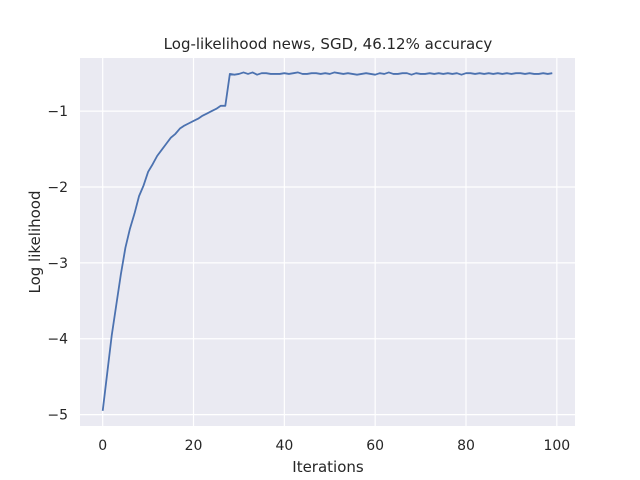 The height and width of the screenshot is (480, 640). What do you see at coordinates (194, 446) in the screenshot?
I see `x-tick-label: 20` at bounding box center [194, 446].